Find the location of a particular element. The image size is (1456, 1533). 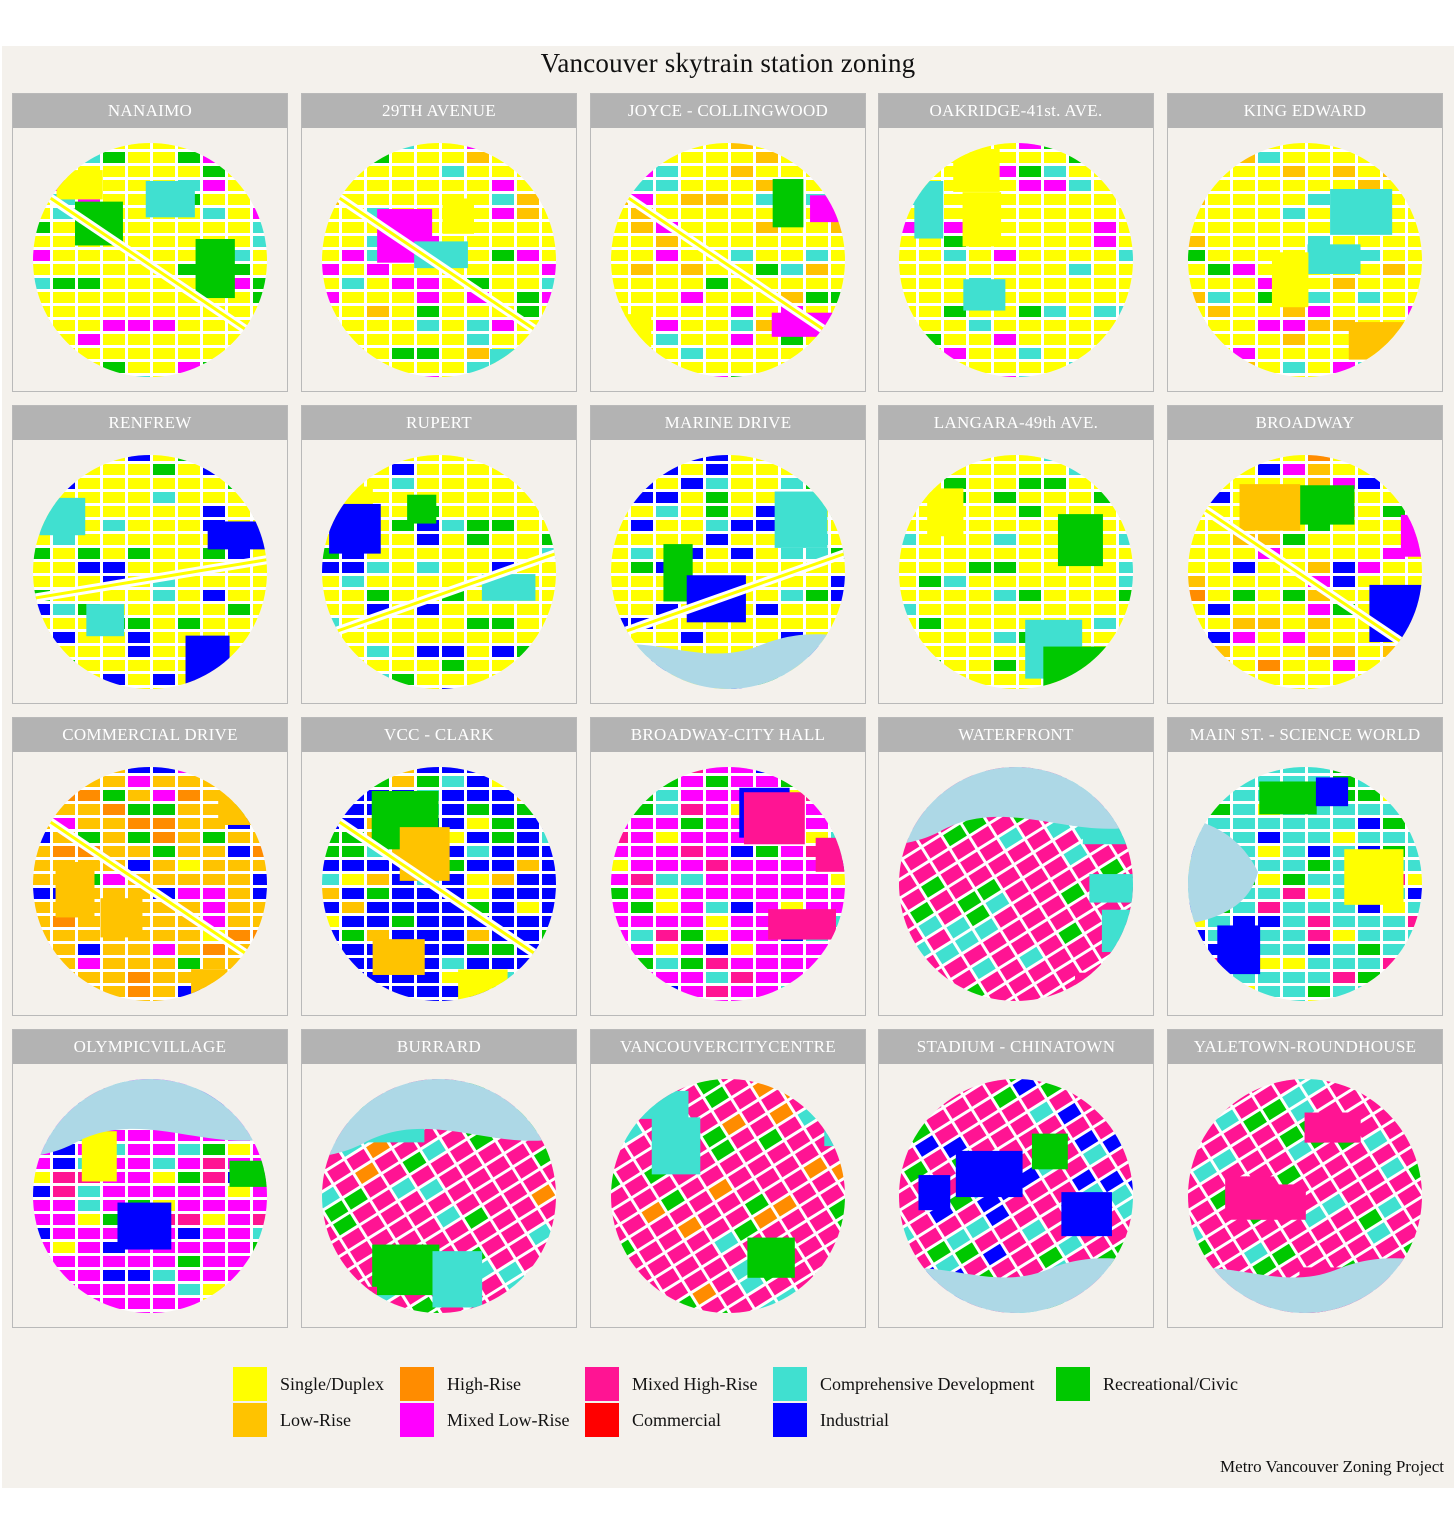

station-panel: OLYMPICVILLAGE is located at coordinates (150, 1178).